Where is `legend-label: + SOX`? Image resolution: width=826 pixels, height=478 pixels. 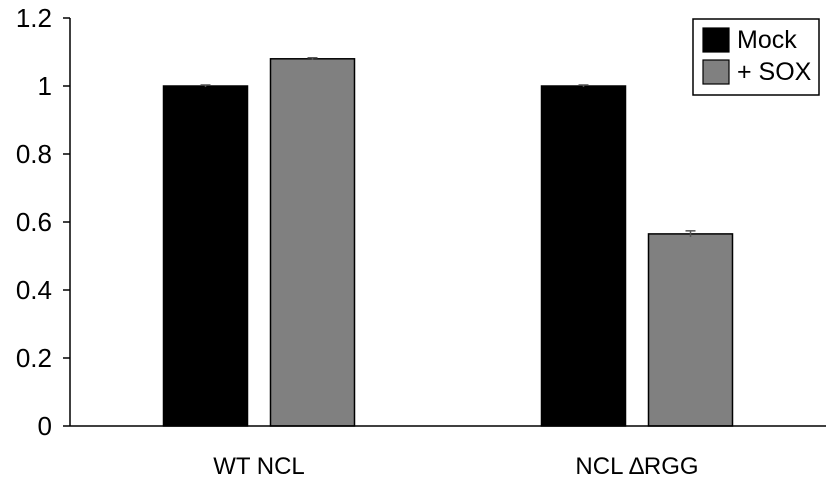 legend-label: + SOX is located at coordinates (774, 72).